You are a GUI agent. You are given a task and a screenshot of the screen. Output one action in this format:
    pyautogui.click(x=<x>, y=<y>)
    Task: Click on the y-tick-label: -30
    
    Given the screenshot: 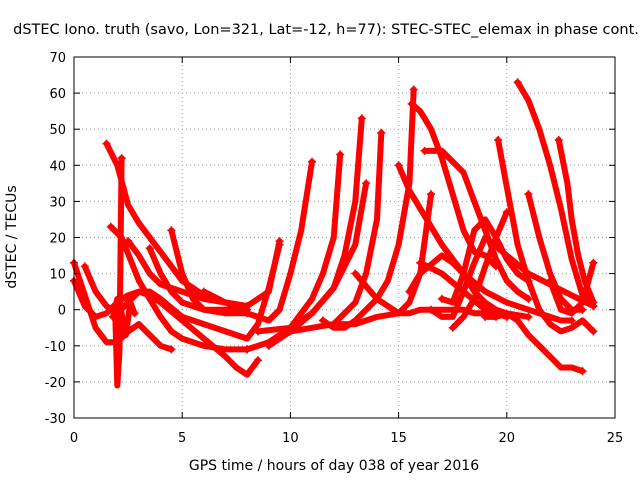 What is the action you would take?
    pyautogui.click(x=55, y=419)
    